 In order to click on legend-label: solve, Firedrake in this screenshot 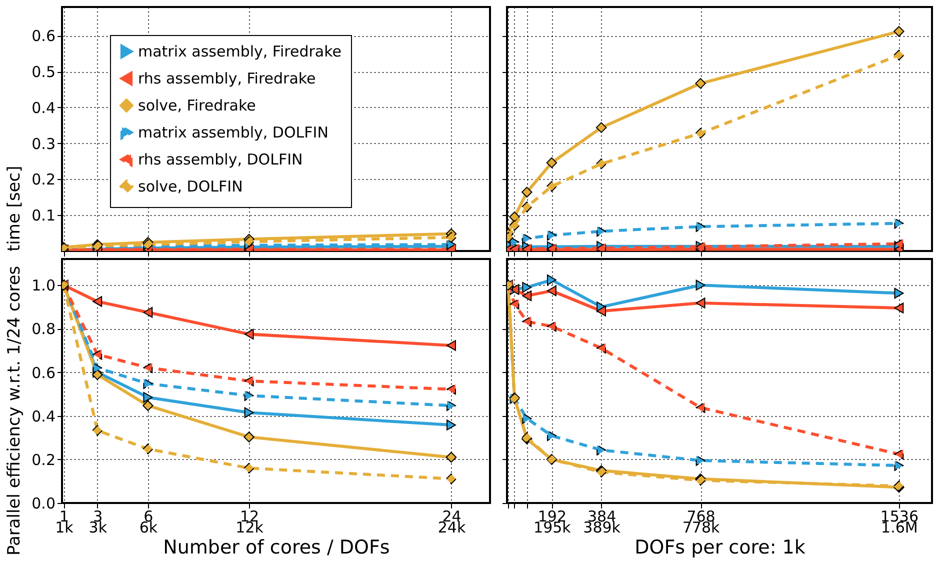, I will do `click(197, 105)`.